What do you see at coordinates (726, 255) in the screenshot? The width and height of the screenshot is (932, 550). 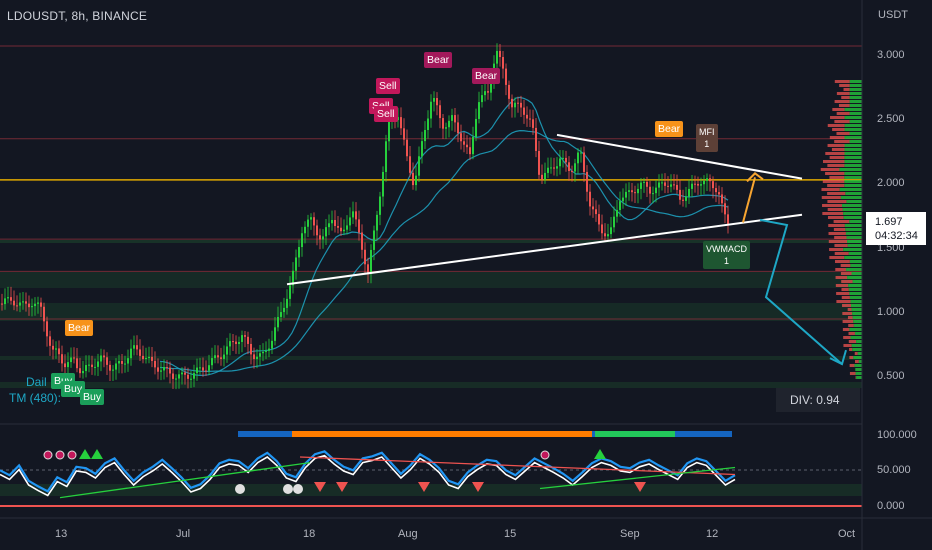 I see `vwmacd-signal-tag: VWMACD 1` at bounding box center [726, 255].